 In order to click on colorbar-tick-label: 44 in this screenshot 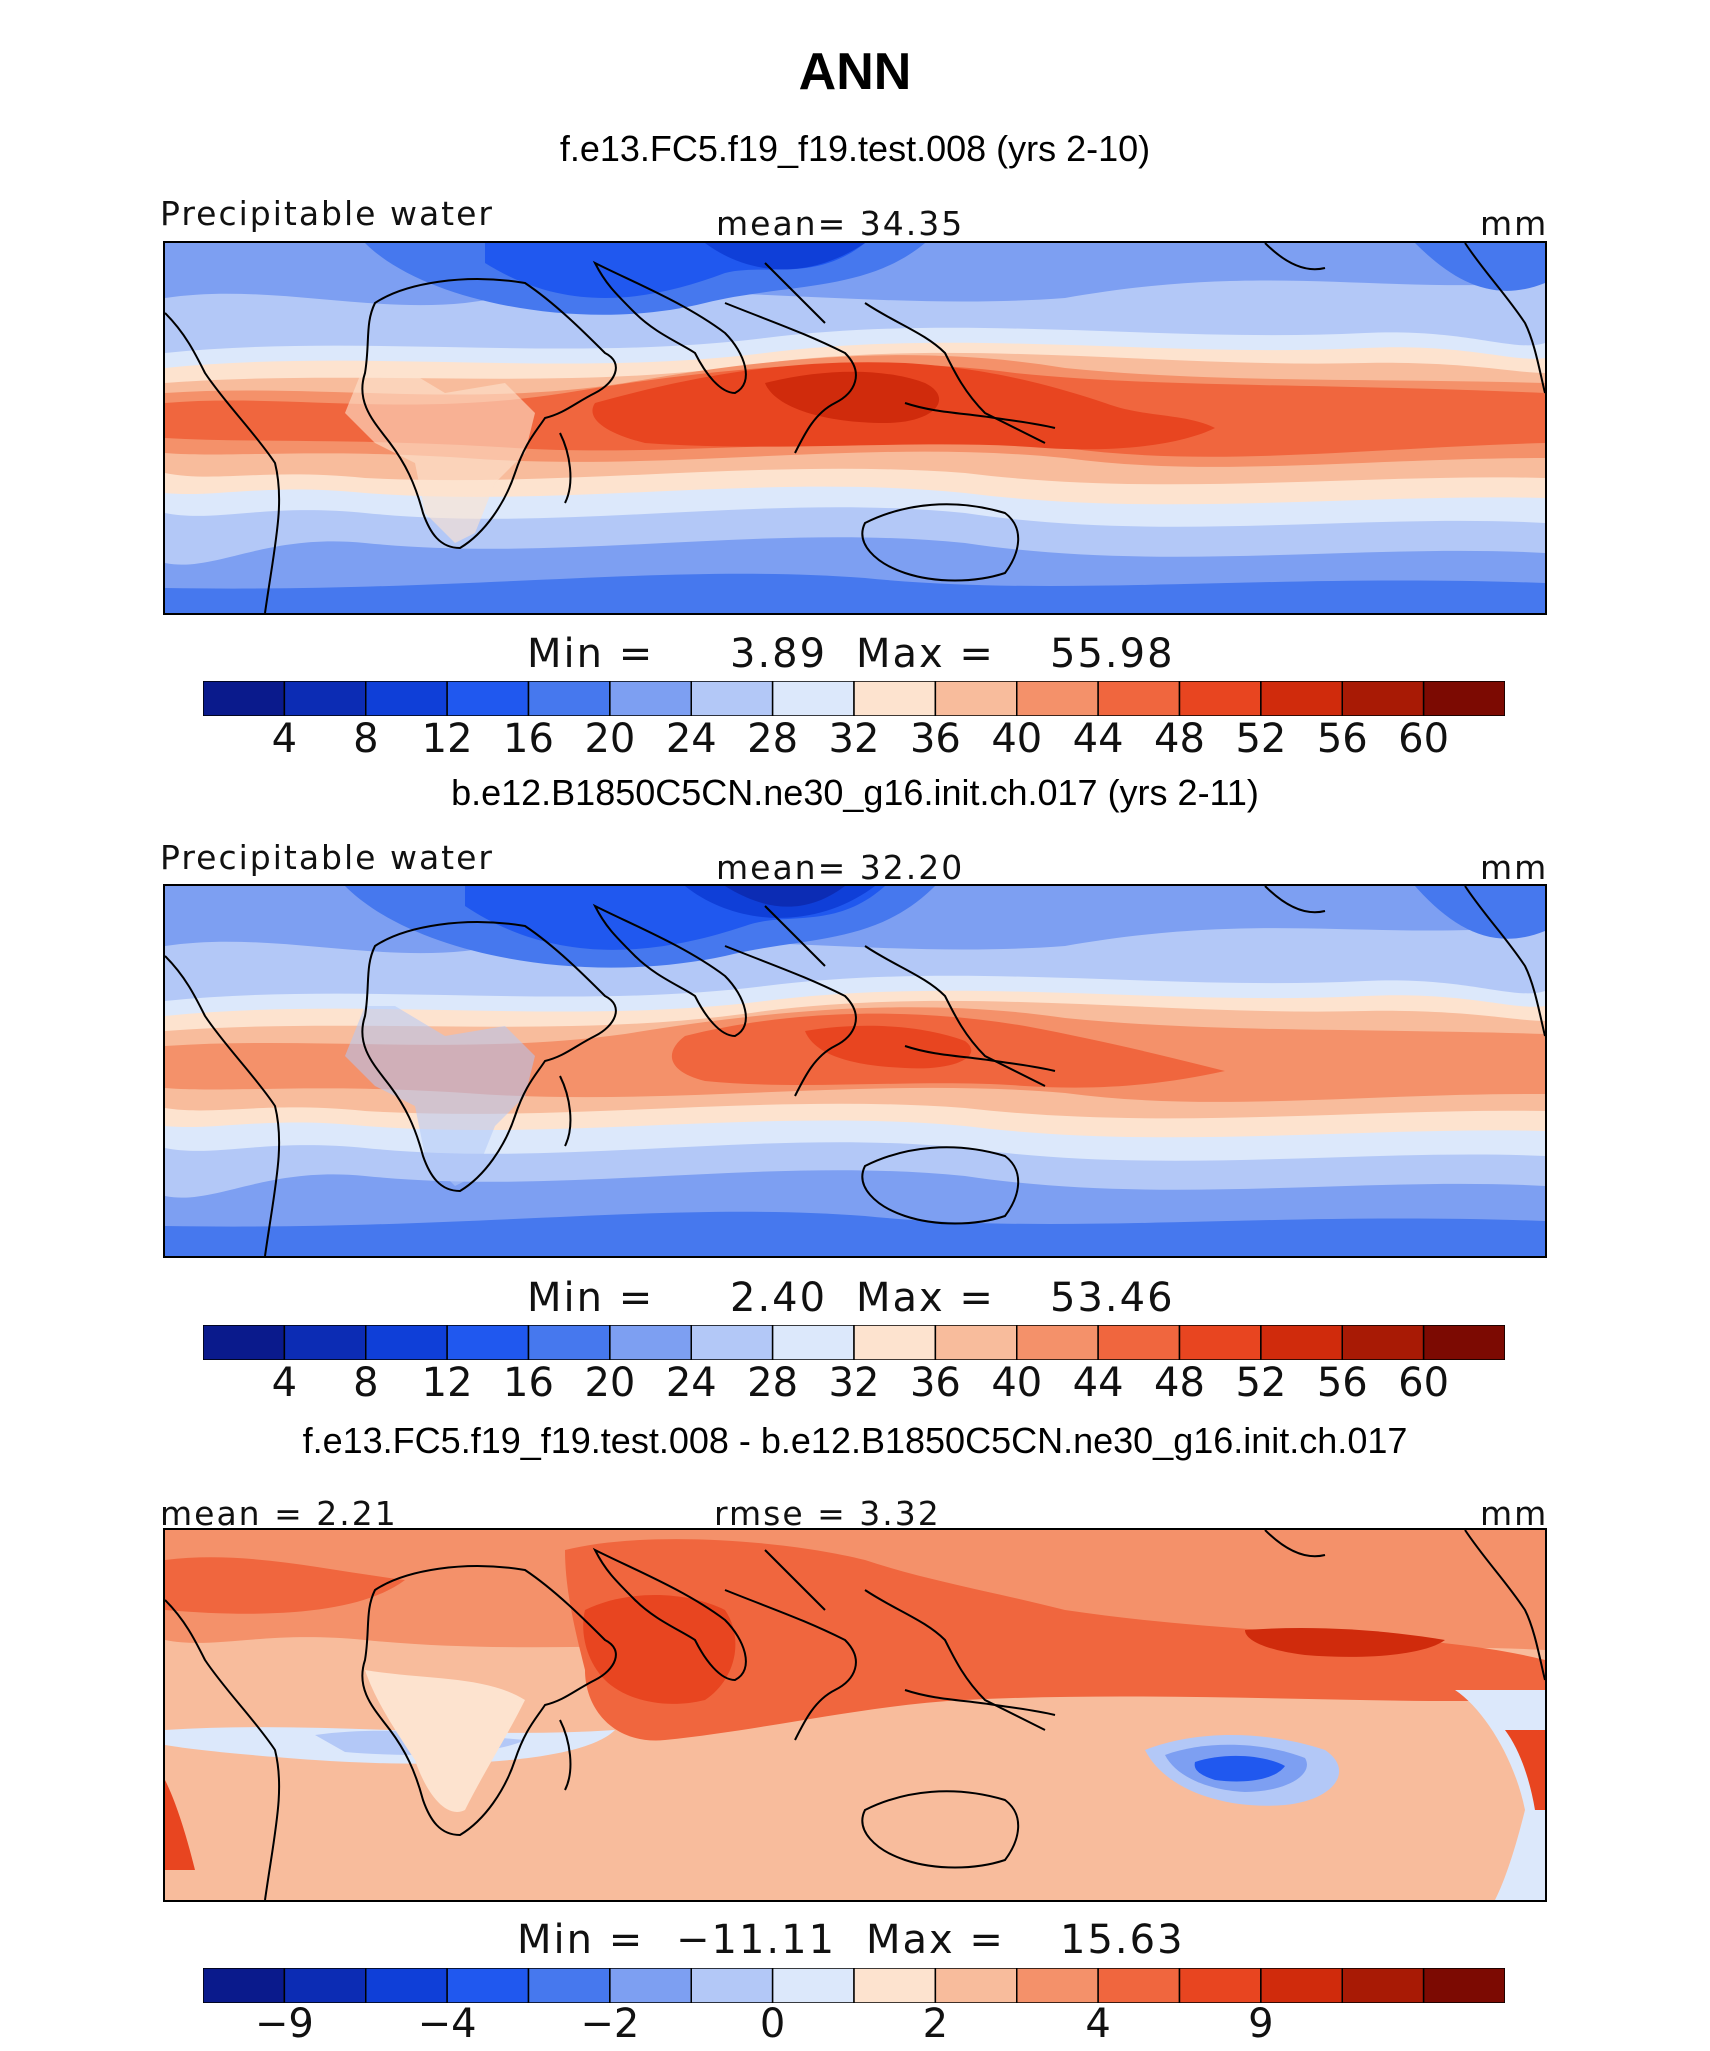, I will do `click(1098, 1383)`.